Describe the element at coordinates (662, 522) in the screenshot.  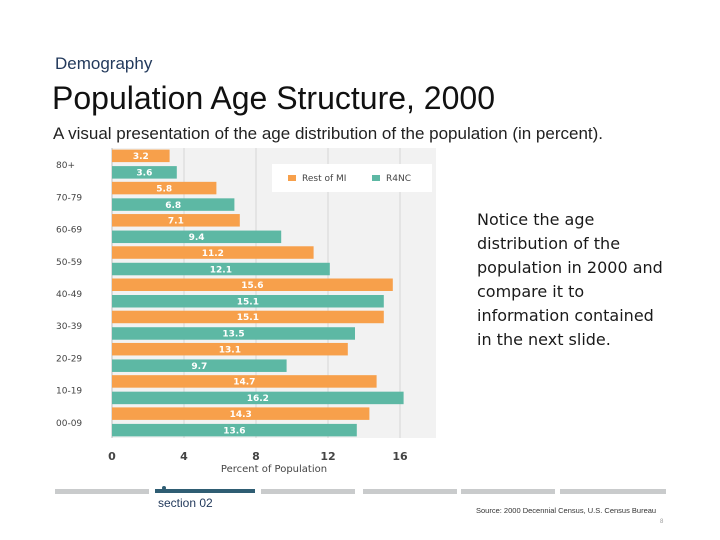
I see `page-number: 8` at that location.